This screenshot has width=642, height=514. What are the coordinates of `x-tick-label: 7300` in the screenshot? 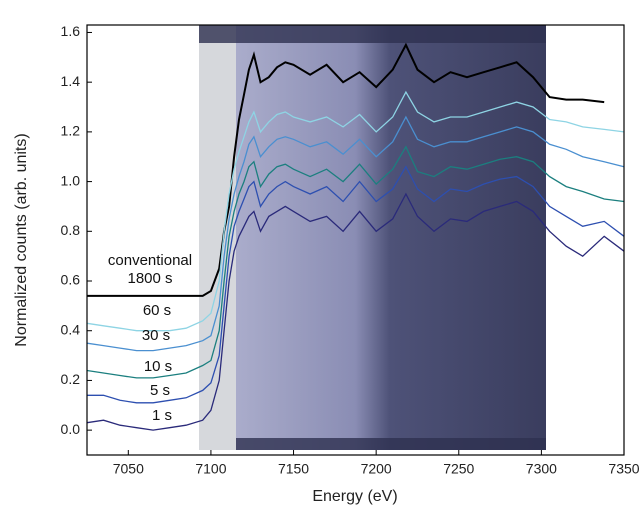 It's located at (541, 469).